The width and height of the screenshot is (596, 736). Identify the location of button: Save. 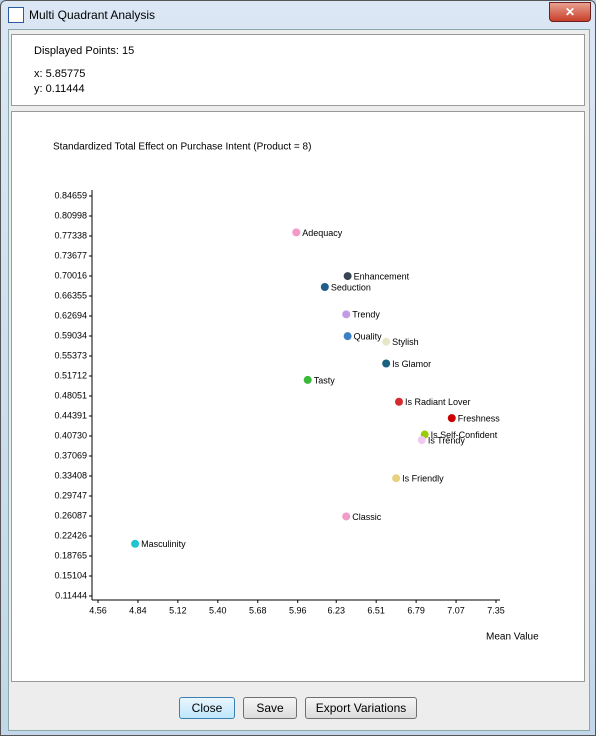
(270, 708).